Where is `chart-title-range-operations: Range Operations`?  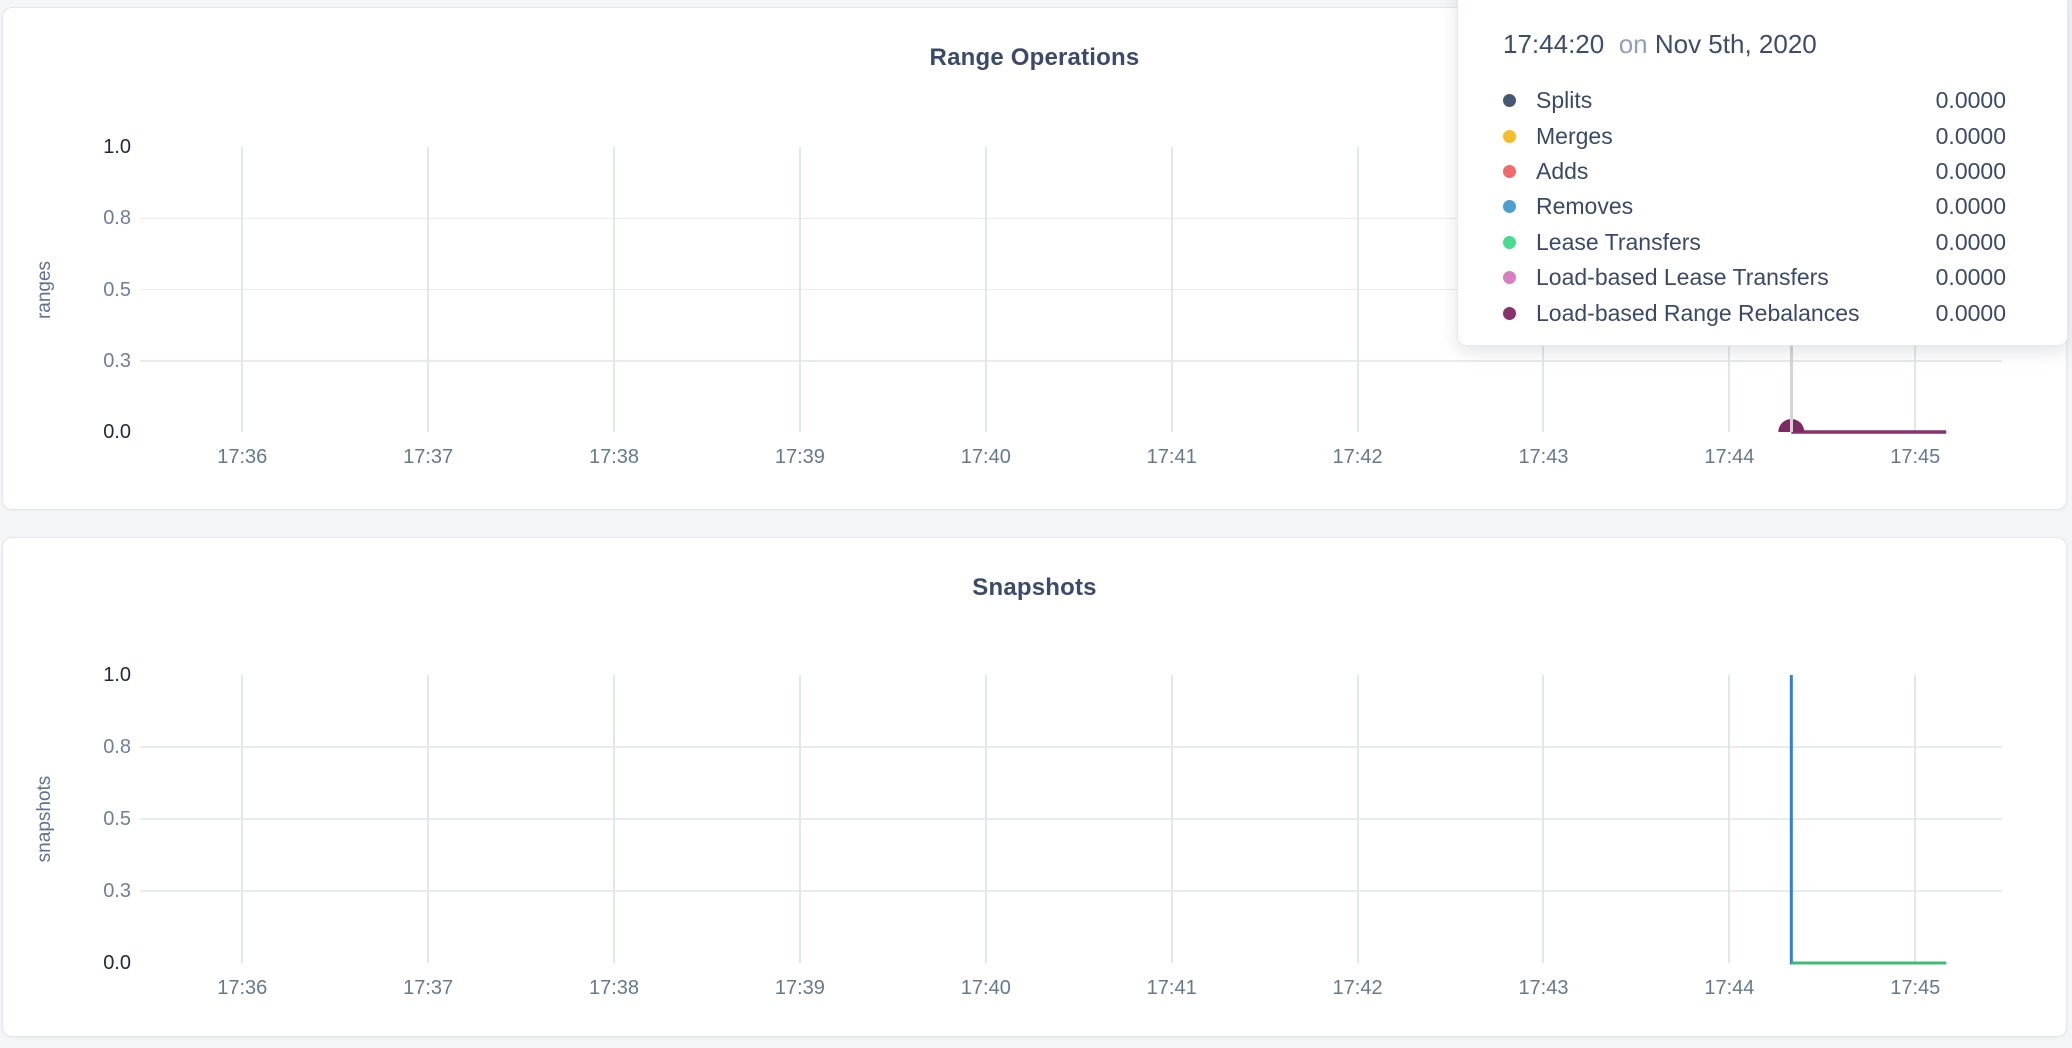
chart-title-range-operations: Range Operations is located at coordinates (1034, 57).